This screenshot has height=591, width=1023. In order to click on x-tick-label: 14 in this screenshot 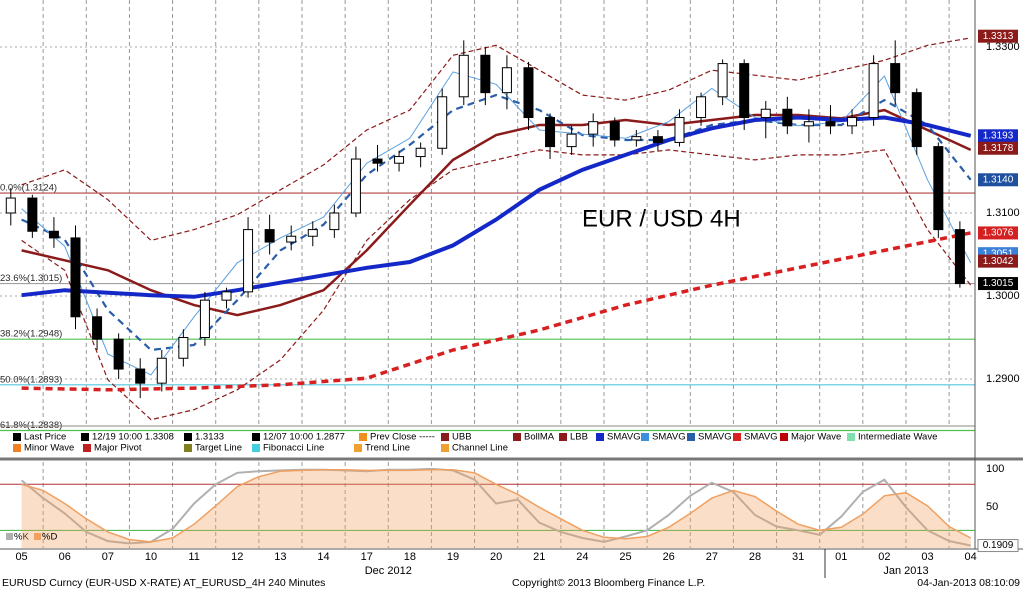, I will do `click(323, 557)`.